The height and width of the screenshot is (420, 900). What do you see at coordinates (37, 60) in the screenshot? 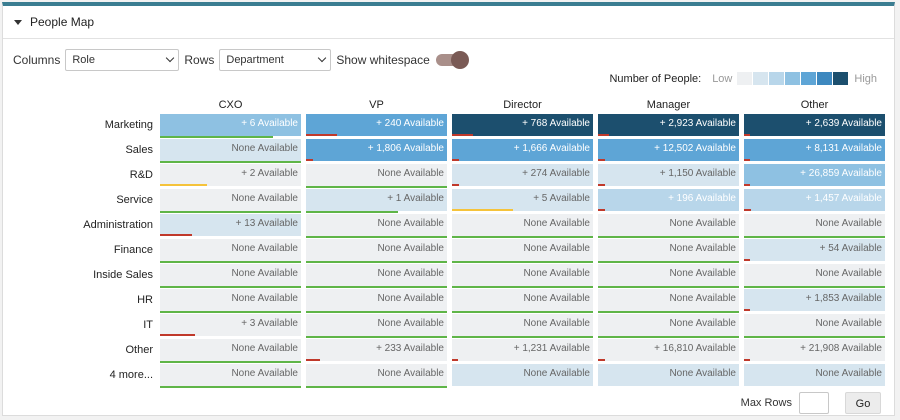
I see `columns-label: Columns` at bounding box center [37, 60].